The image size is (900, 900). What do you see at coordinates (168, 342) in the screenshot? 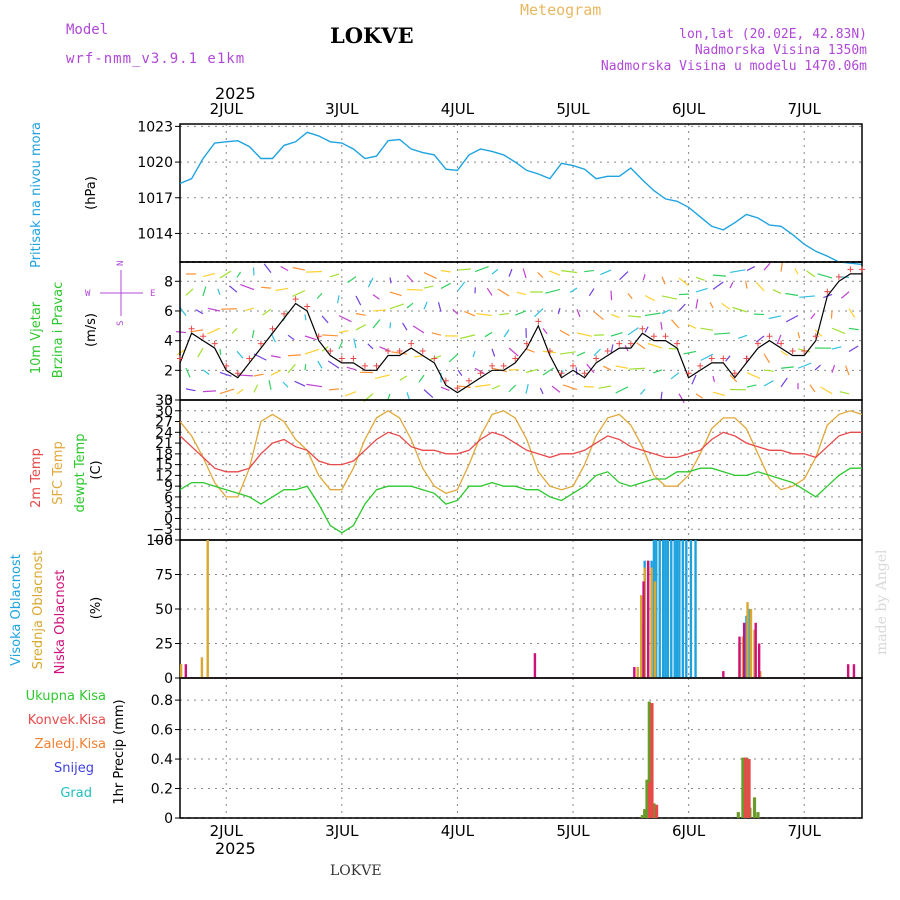
I see `y-tick-label: 4` at bounding box center [168, 342].